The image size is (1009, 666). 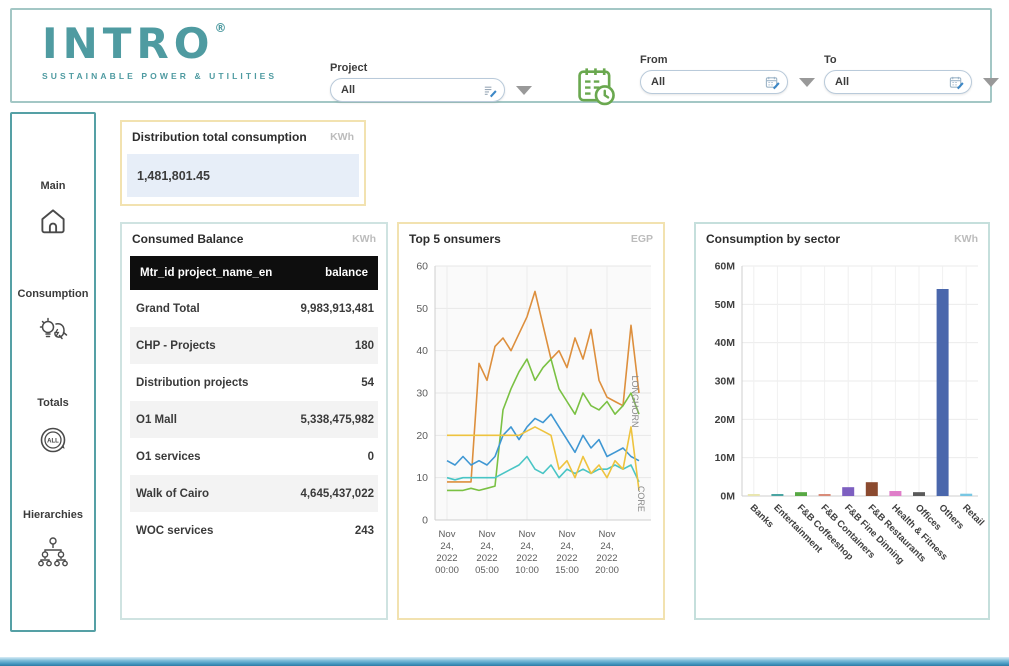 I want to click on window-bottom-bar, so click(x=504, y=661).